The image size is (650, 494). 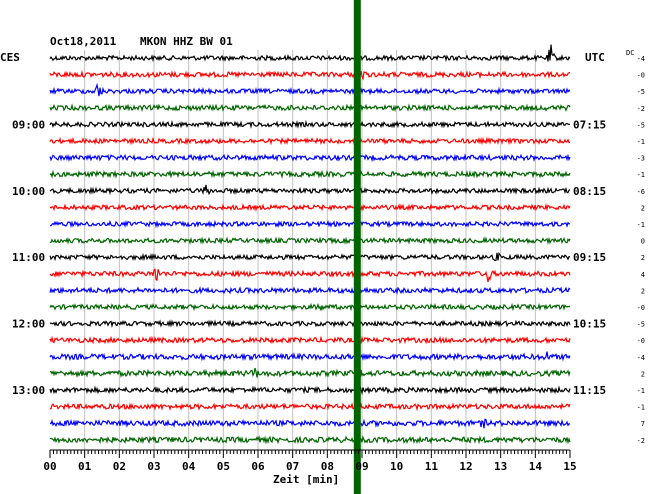 I want to click on x-tick-label: 03, so click(x=153, y=466).